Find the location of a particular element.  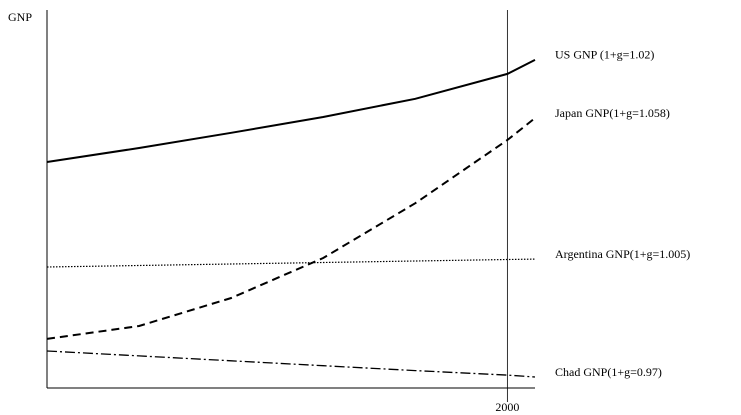

x-tick-label: 2000 is located at coordinates (507, 407).